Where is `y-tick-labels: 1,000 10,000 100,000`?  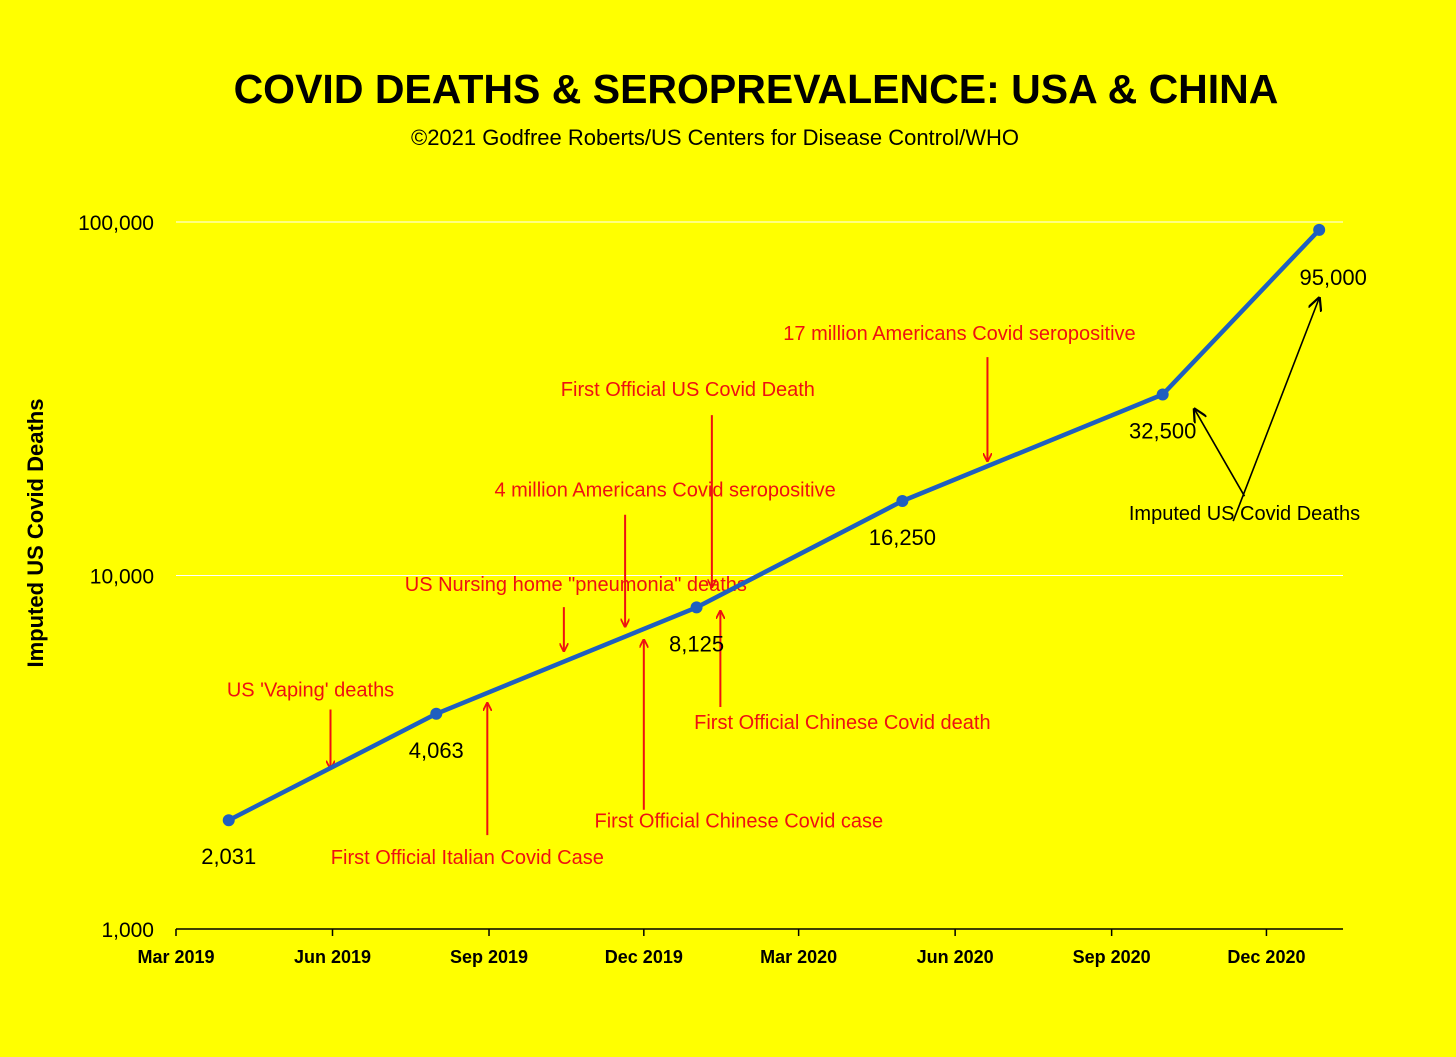
y-tick-labels: 1,000 10,000 100,000 is located at coordinates (116, 577).